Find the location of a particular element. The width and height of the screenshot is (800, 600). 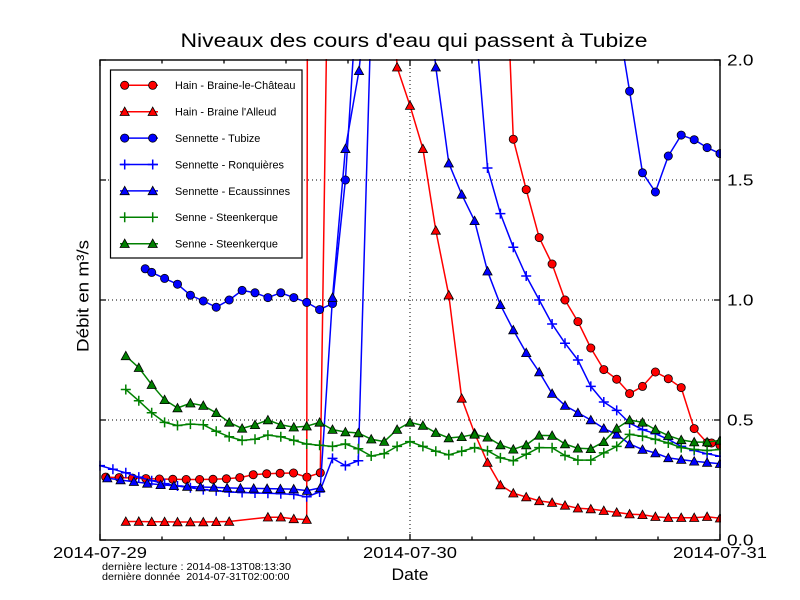

svg-text: 1.5 is located at coordinates (740, 181).